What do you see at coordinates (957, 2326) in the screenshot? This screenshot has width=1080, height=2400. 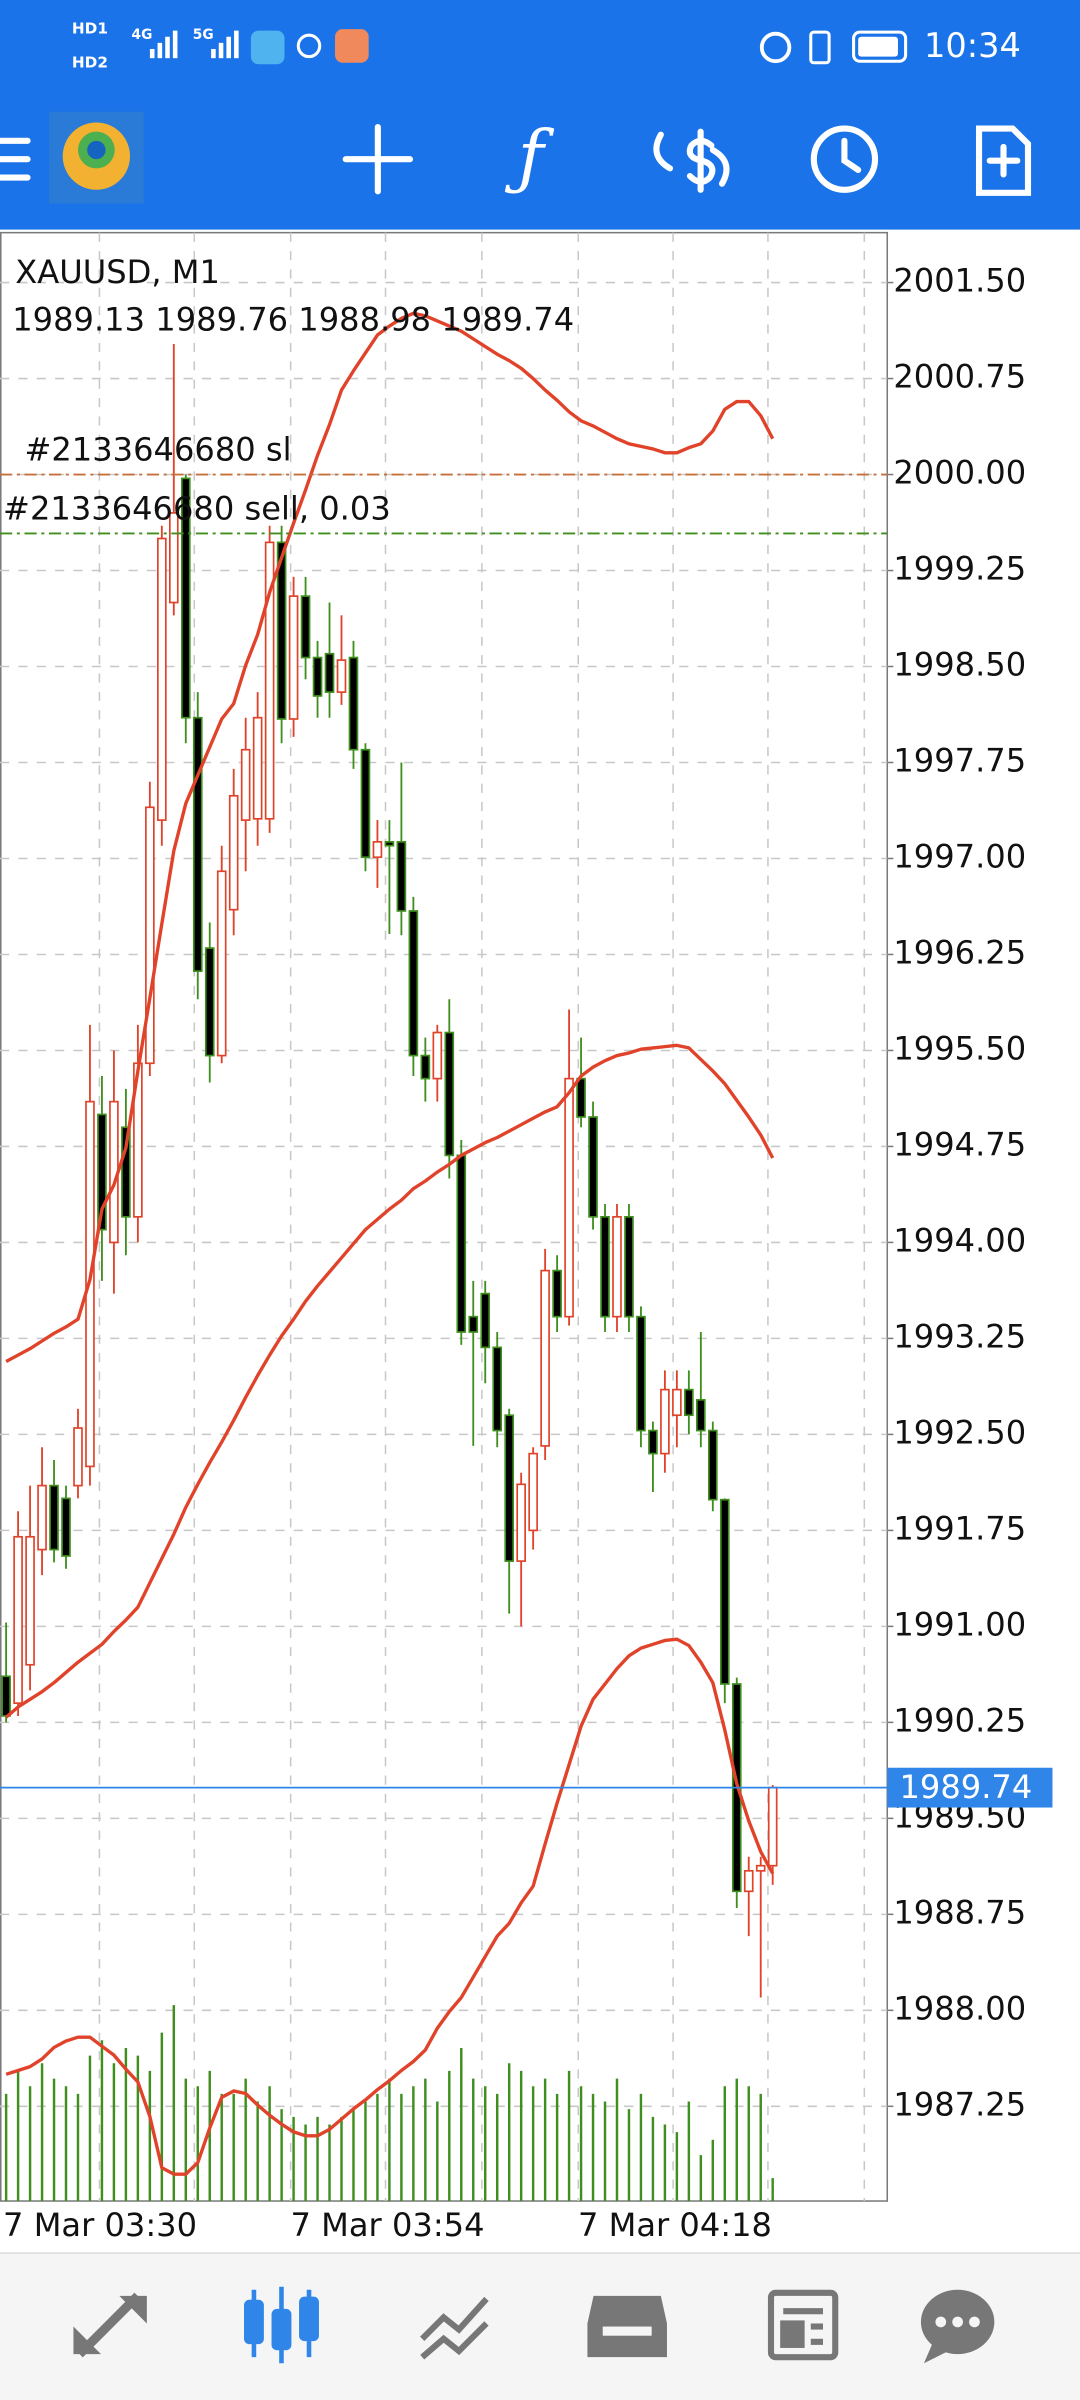 I see `chats-tab` at bounding box center [957, 2326].